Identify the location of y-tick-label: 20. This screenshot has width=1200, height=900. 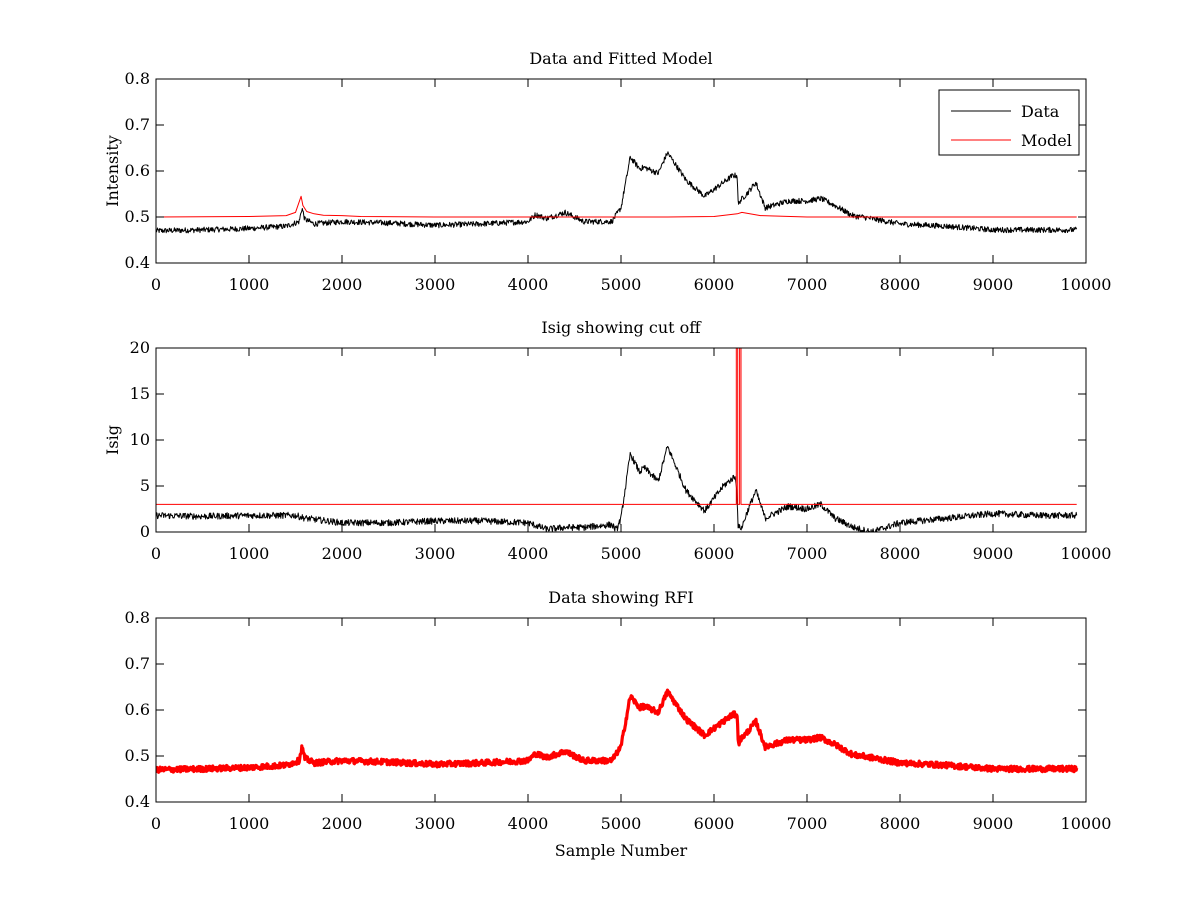
(140, 347).